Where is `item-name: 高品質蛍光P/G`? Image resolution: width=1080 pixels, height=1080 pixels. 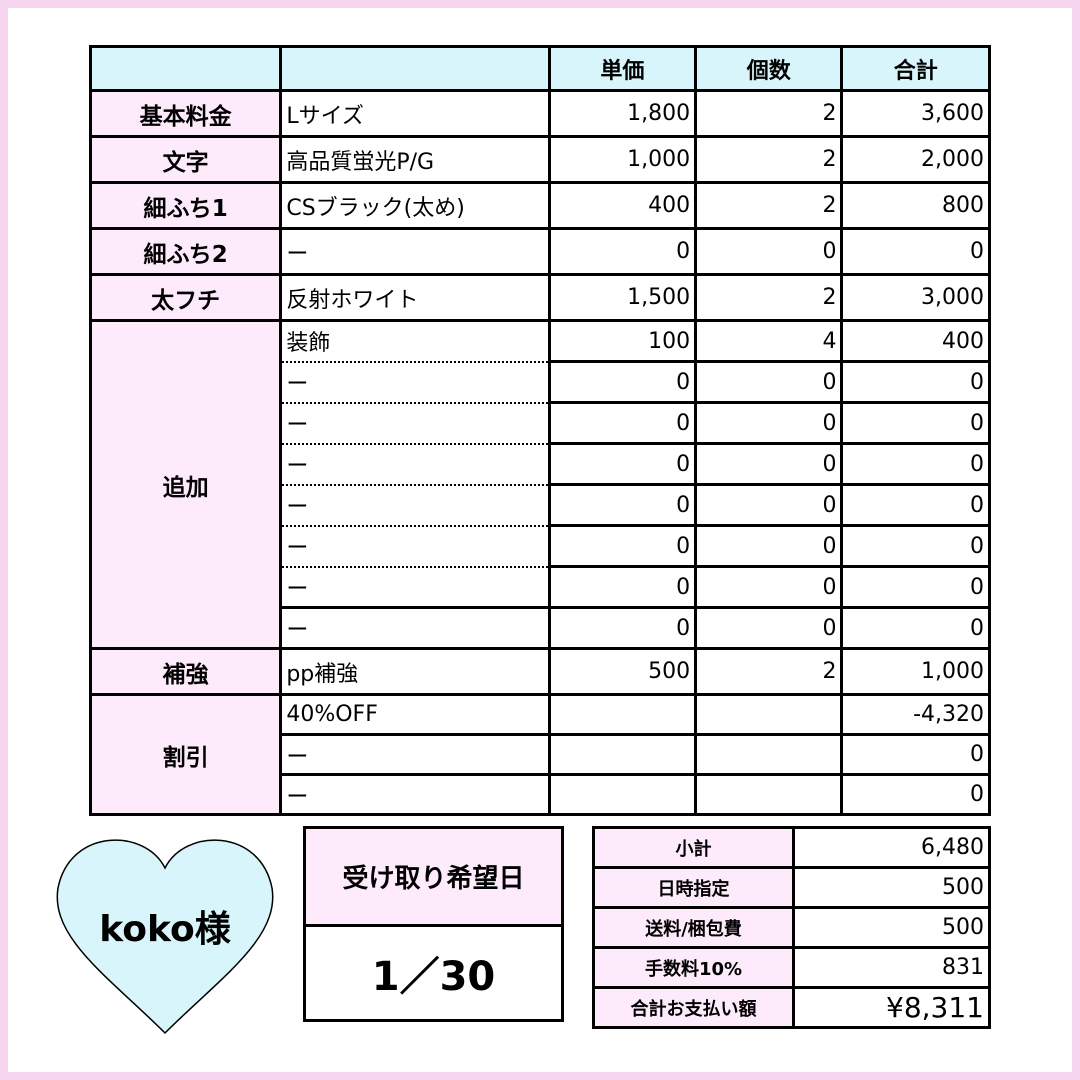
item-name: 高品質蛍光P/G is located at coordinates (415, 159).